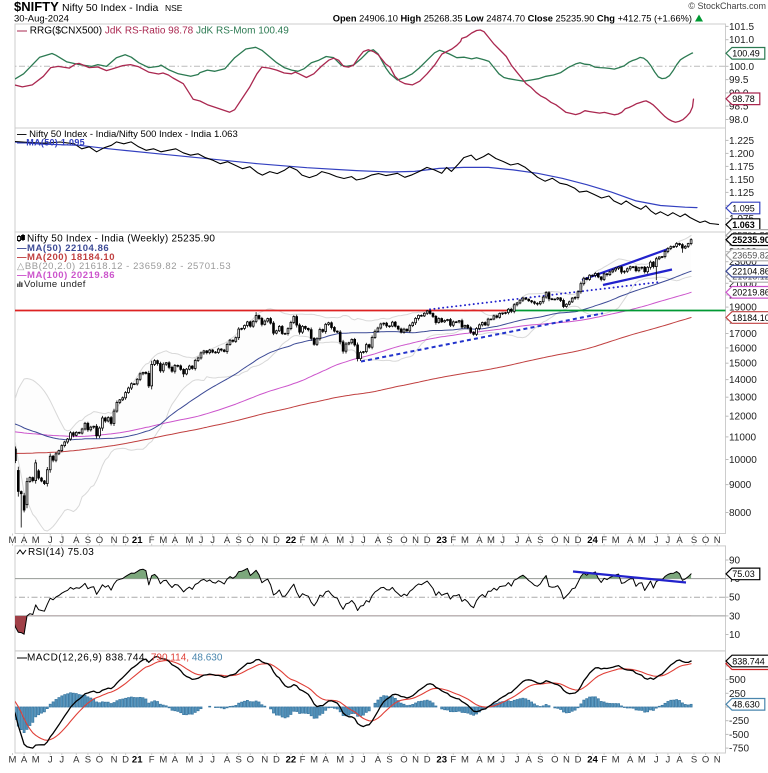 This screenshot has width=768, height=773. I want to click on svg-text: -750, so click(739, 749).